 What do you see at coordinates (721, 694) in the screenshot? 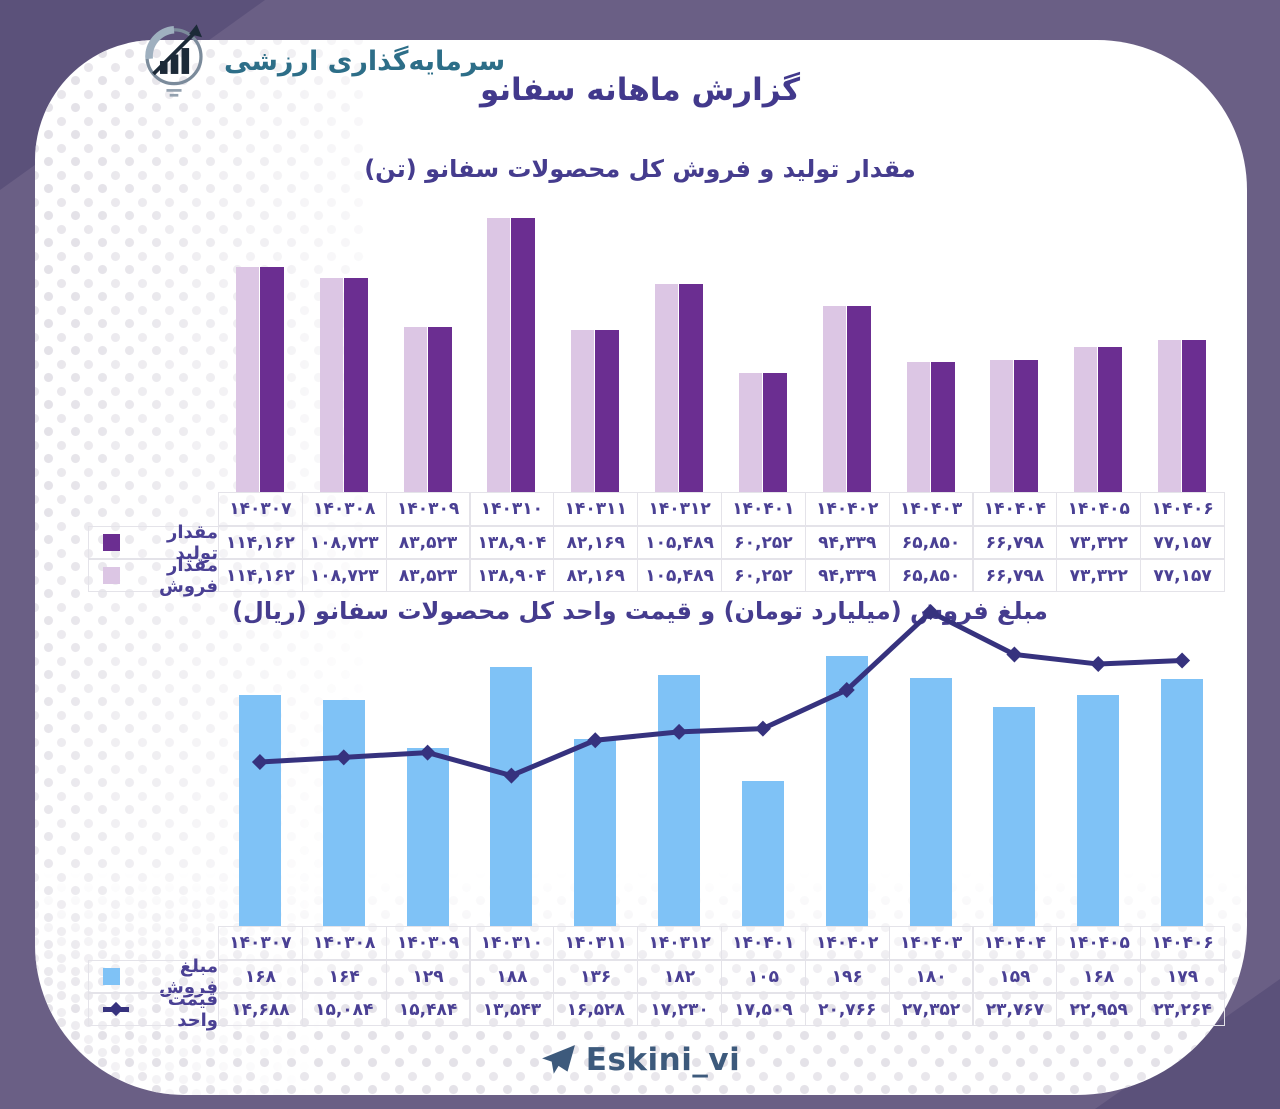
I see `unit-price-polyline` at bounding box center [721, 694].